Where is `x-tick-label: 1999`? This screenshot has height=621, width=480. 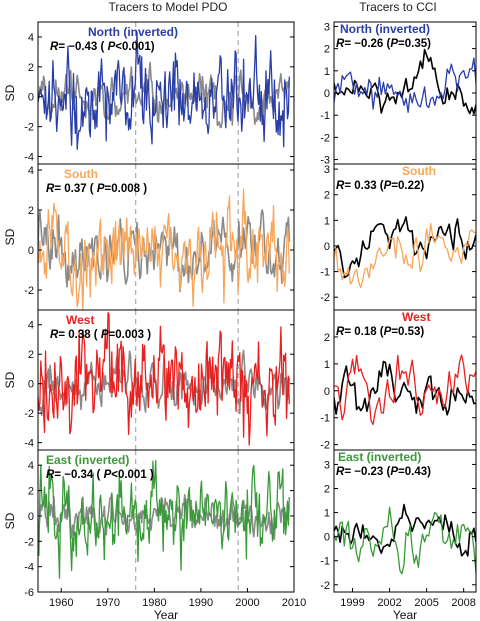 x-tick-label: 1999 is located at coordinates (352, 603).